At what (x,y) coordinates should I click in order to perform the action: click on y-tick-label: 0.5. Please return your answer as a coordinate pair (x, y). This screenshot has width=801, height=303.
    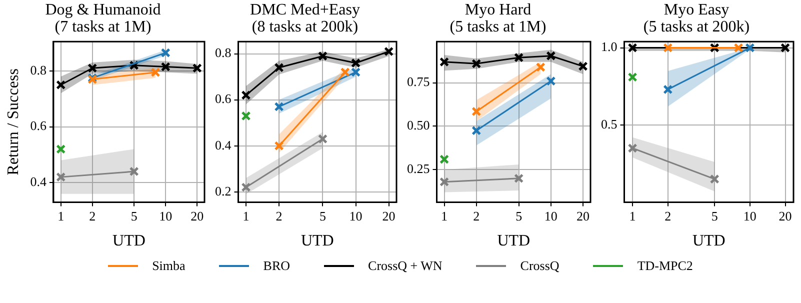
    Looking at the image, I should click on (609, 124).